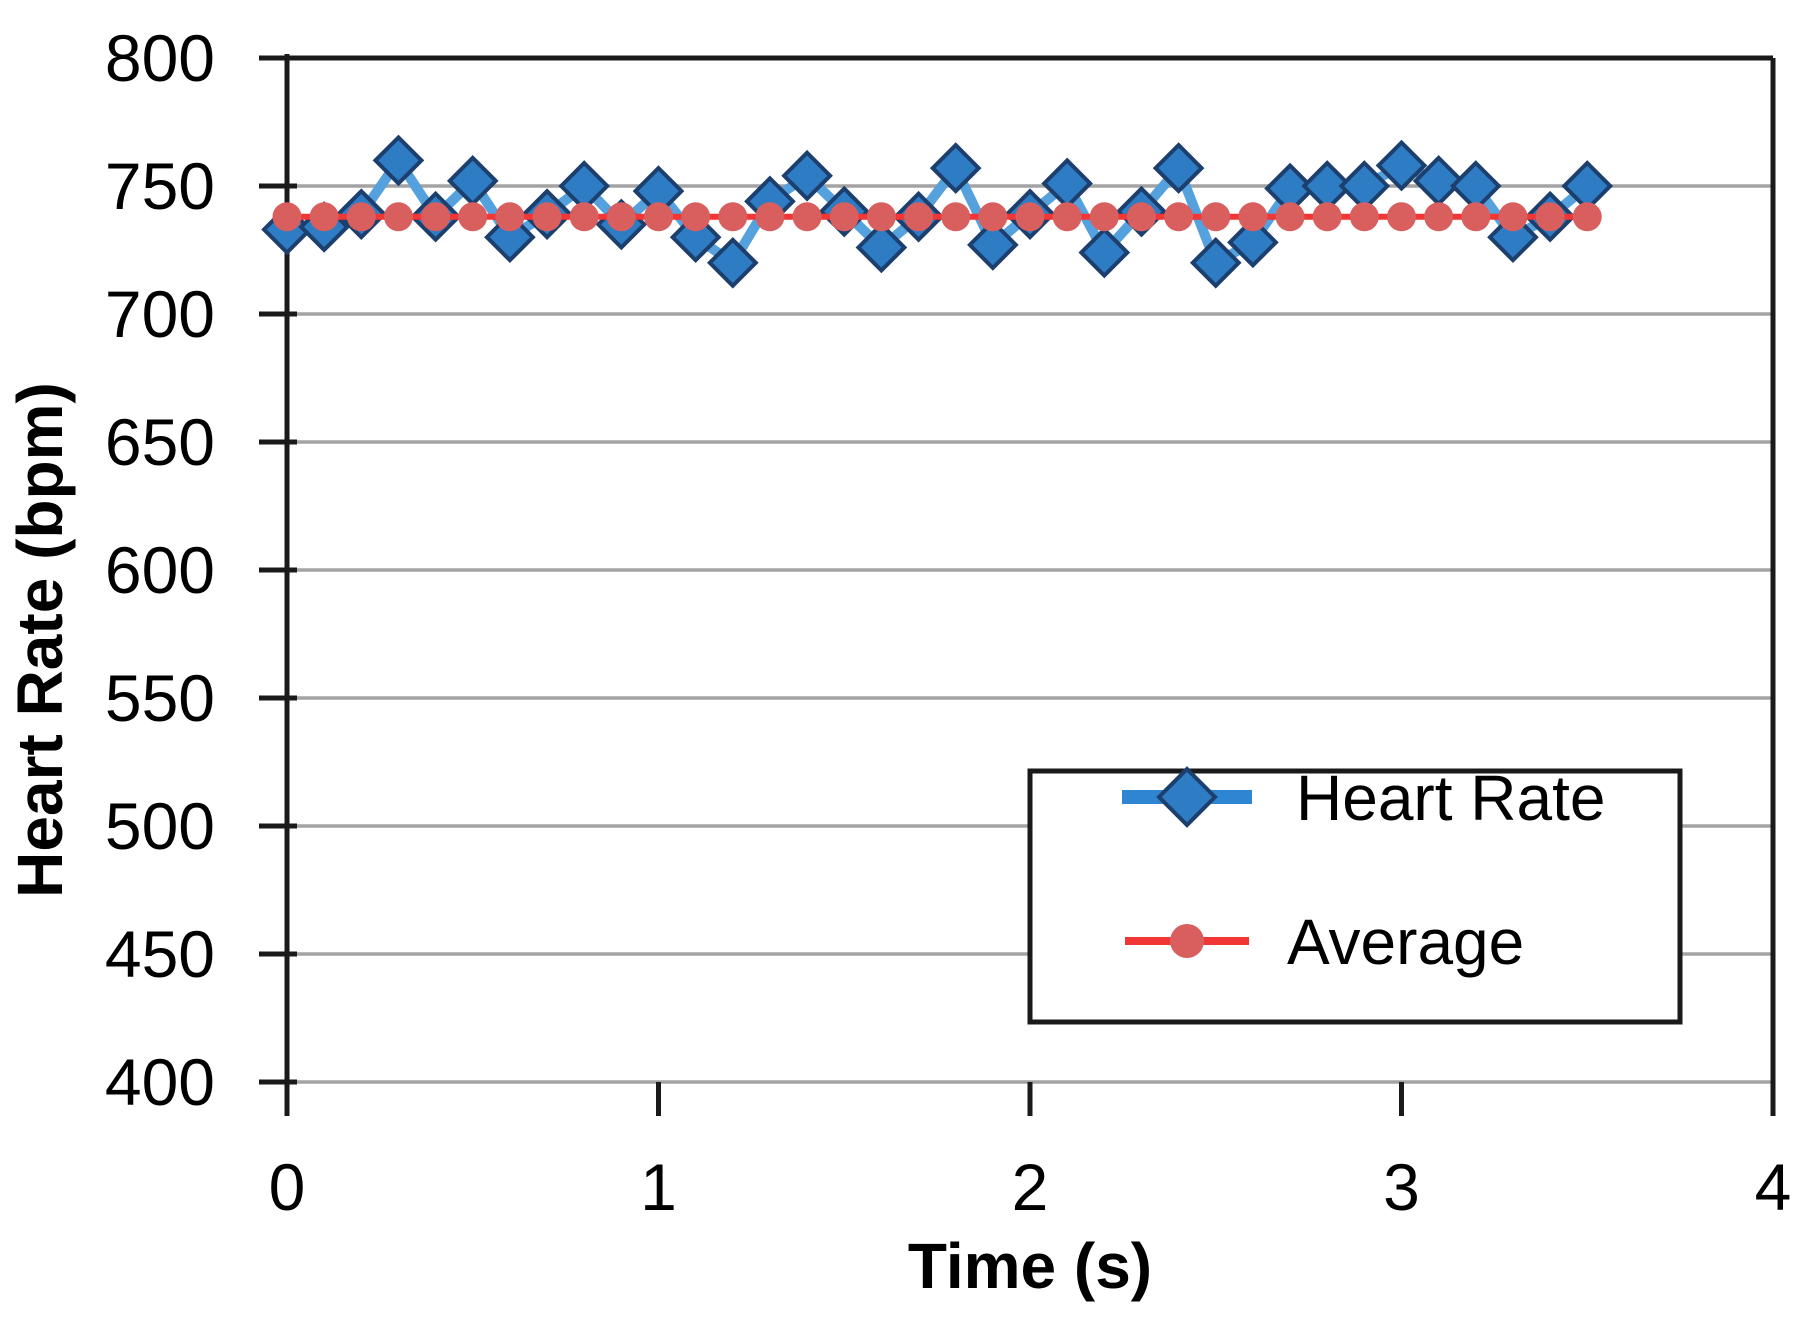  I want to click on y-axis-title: Heart Rate (bpm), so click(40, 640).